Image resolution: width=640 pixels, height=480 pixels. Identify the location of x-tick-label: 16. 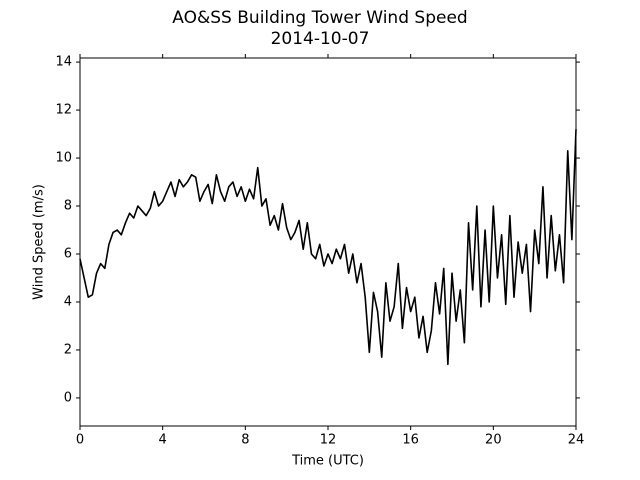
(410, 440).